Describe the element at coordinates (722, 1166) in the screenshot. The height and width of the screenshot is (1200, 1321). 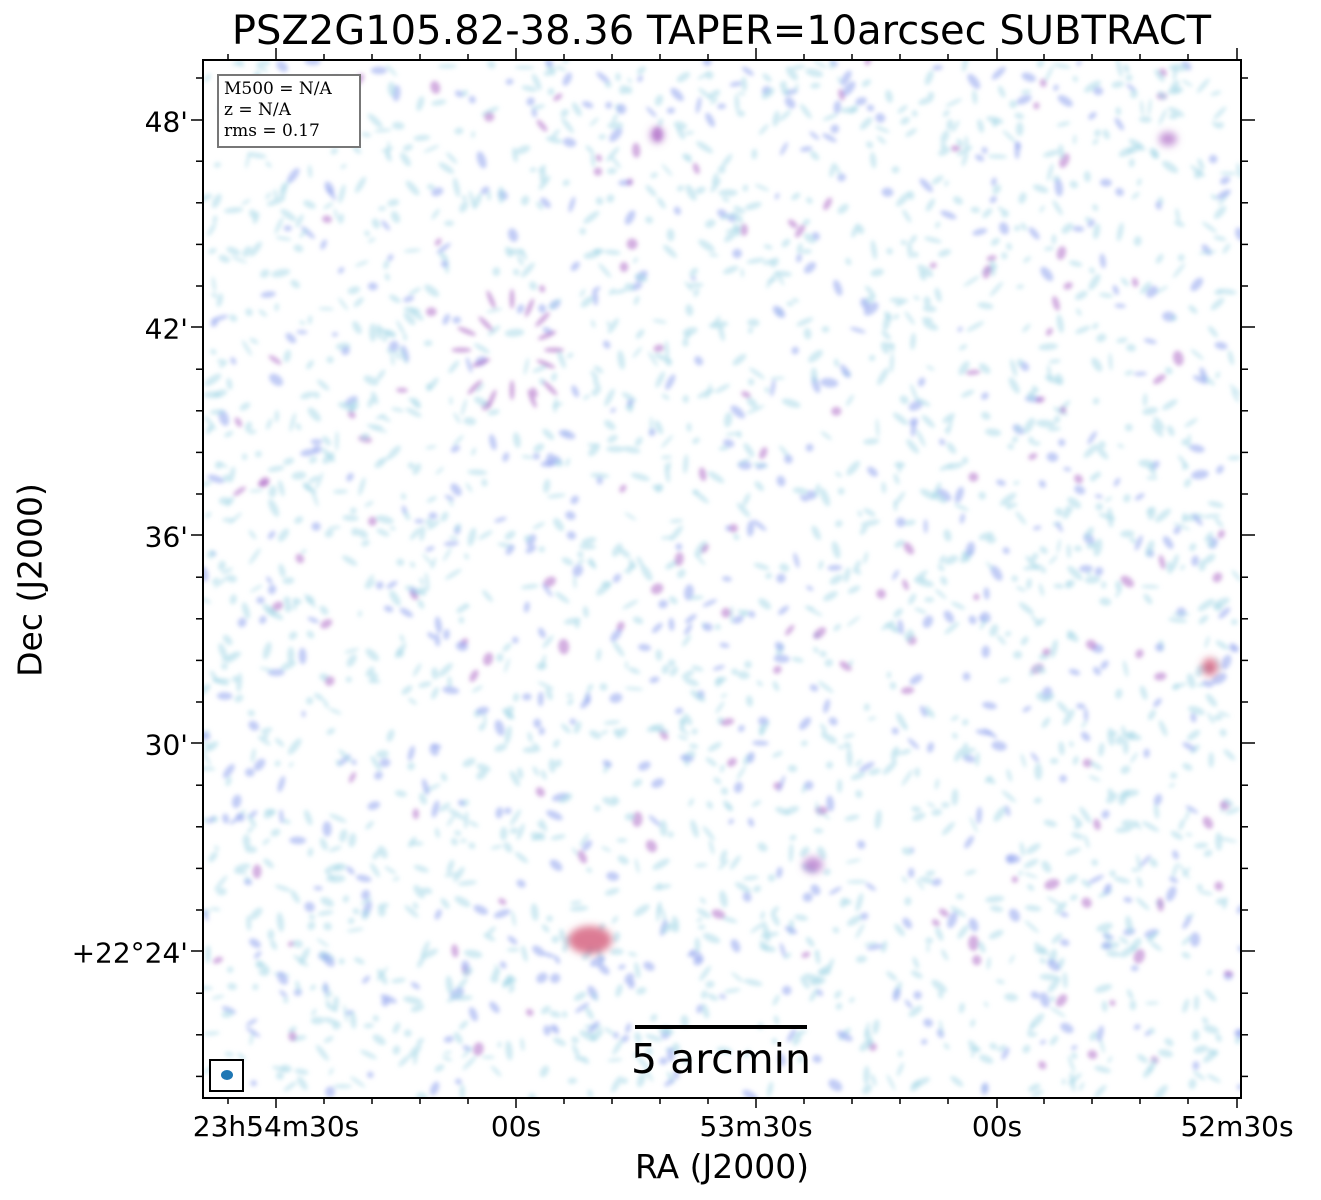
I see `x-axis-label: RA (J2000)` at that location.